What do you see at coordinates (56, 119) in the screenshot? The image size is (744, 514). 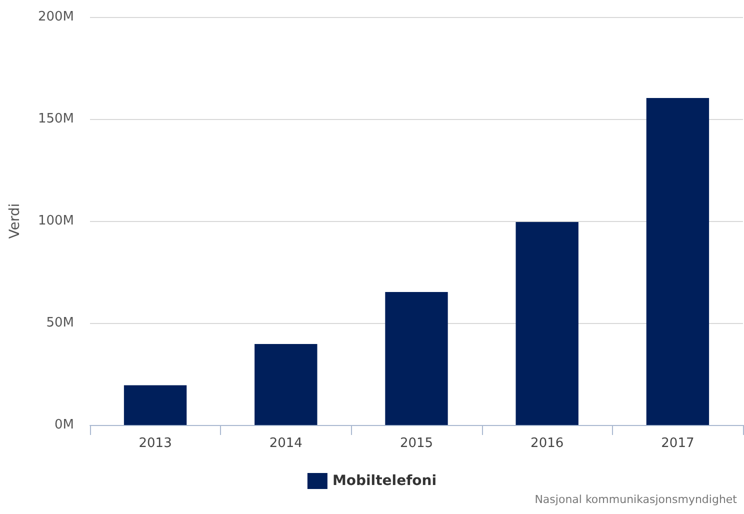 I see `y-tick-label: 150M` at bounding box center [56, 119].